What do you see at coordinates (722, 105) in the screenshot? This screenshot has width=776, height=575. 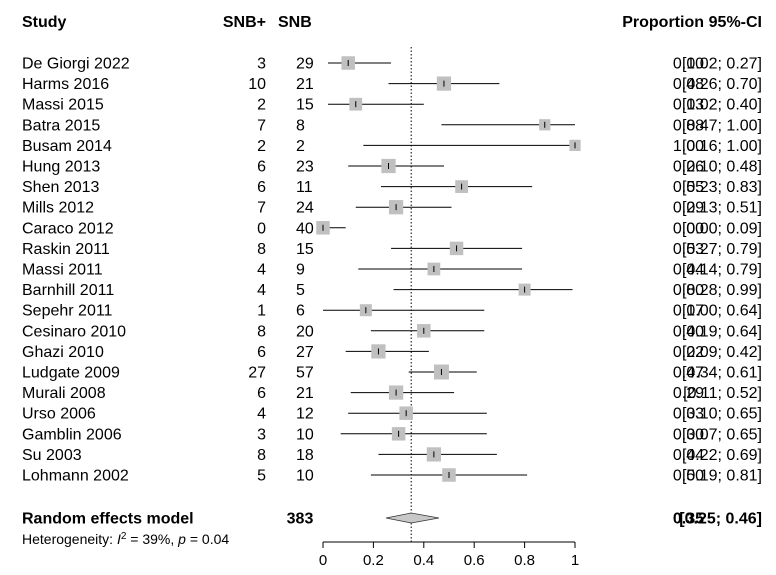 I see `ci-value: [0.02; 0.40]` at bounding box center [722, 105].